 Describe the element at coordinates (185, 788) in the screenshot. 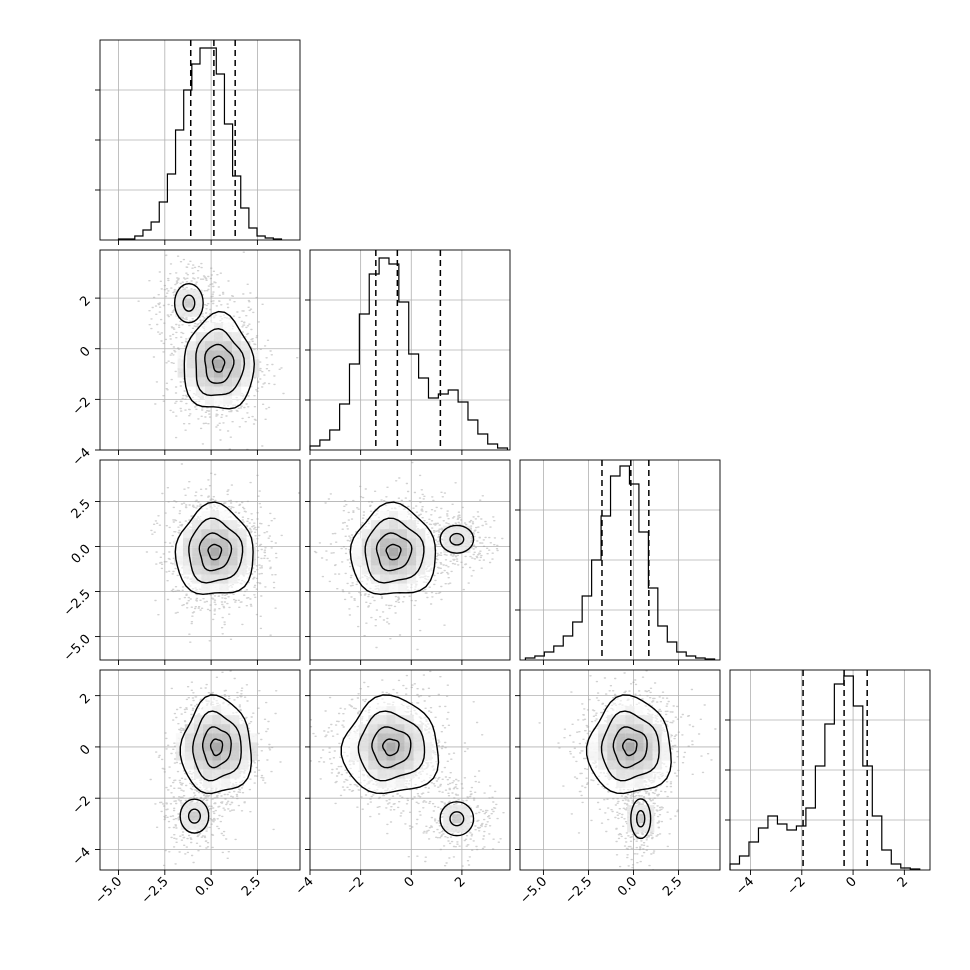

I see `scatter-panel: −5.0 −2.5 0.0 2.5 −4 −2 0 2` at that location.